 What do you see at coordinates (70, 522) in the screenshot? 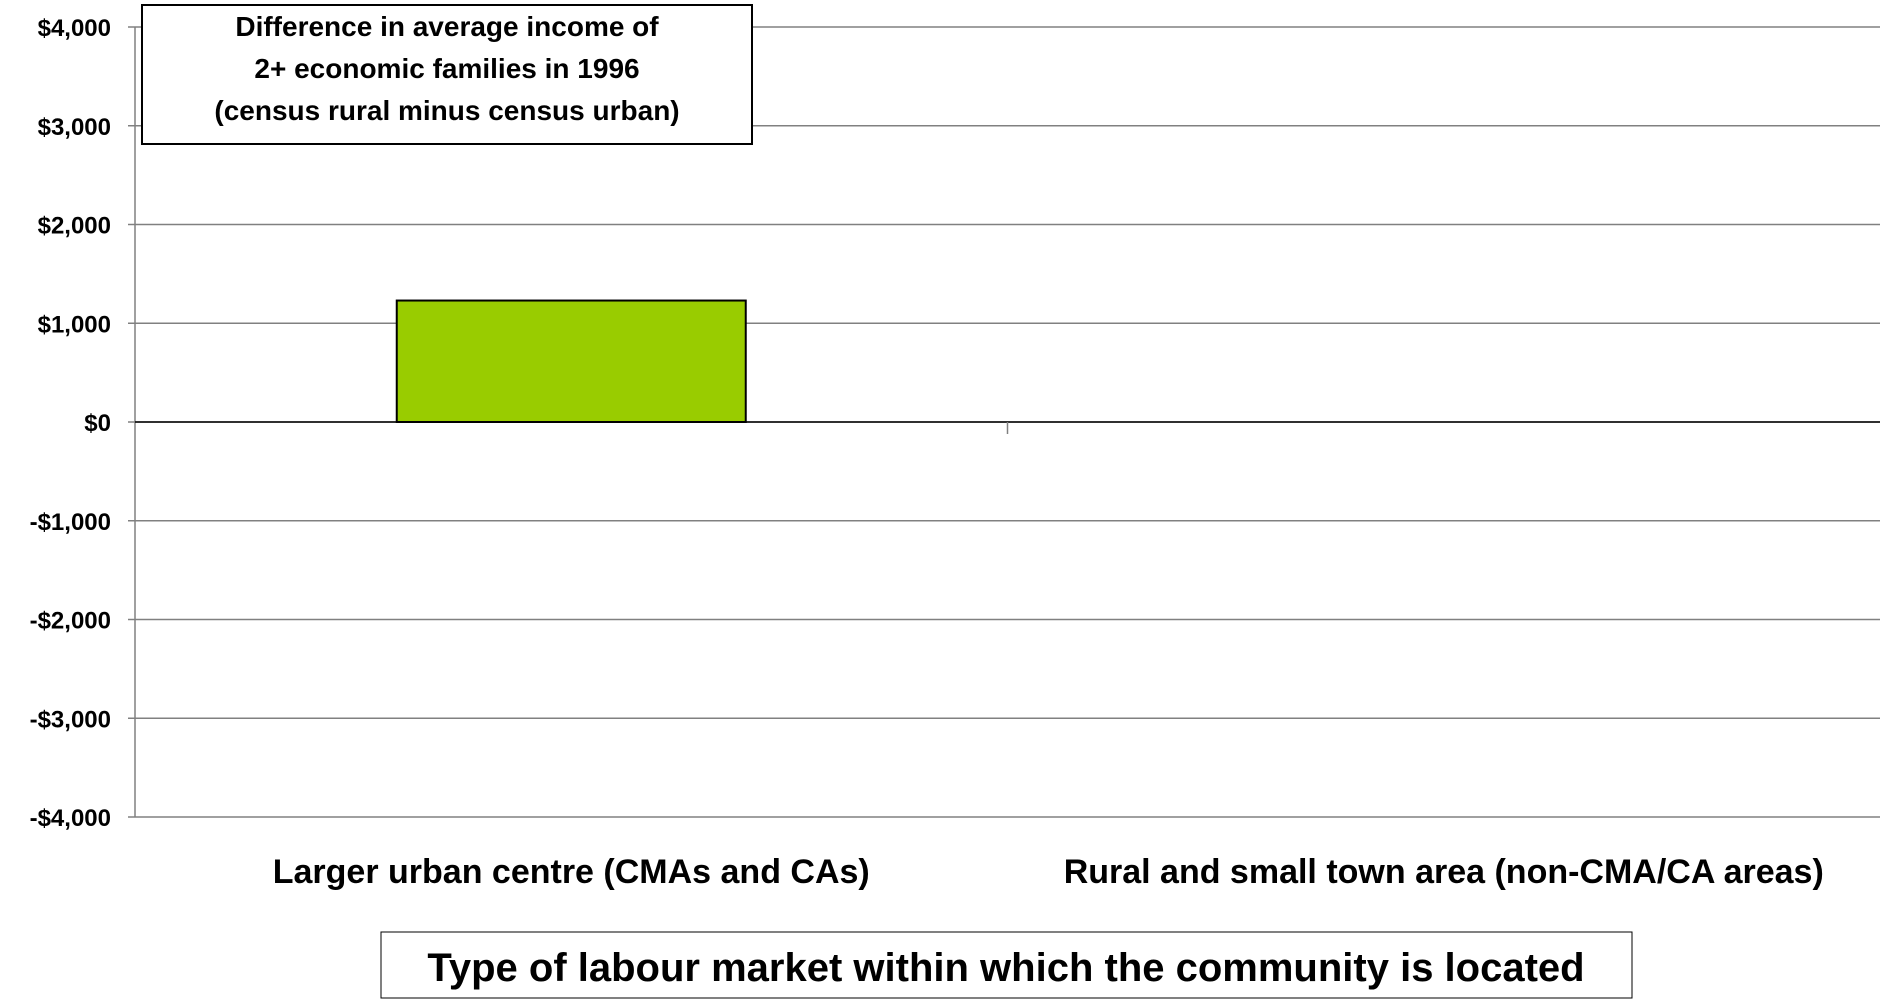
I see `y-tick-label: -$1,000` at bounding box center [70, 522].